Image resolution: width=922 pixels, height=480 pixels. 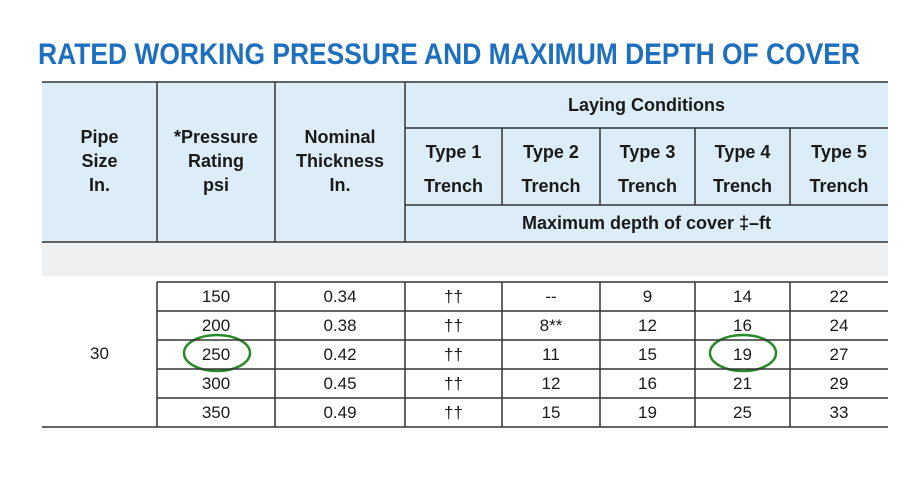 I want to click on cell: 9, so click(x=647, y=296).